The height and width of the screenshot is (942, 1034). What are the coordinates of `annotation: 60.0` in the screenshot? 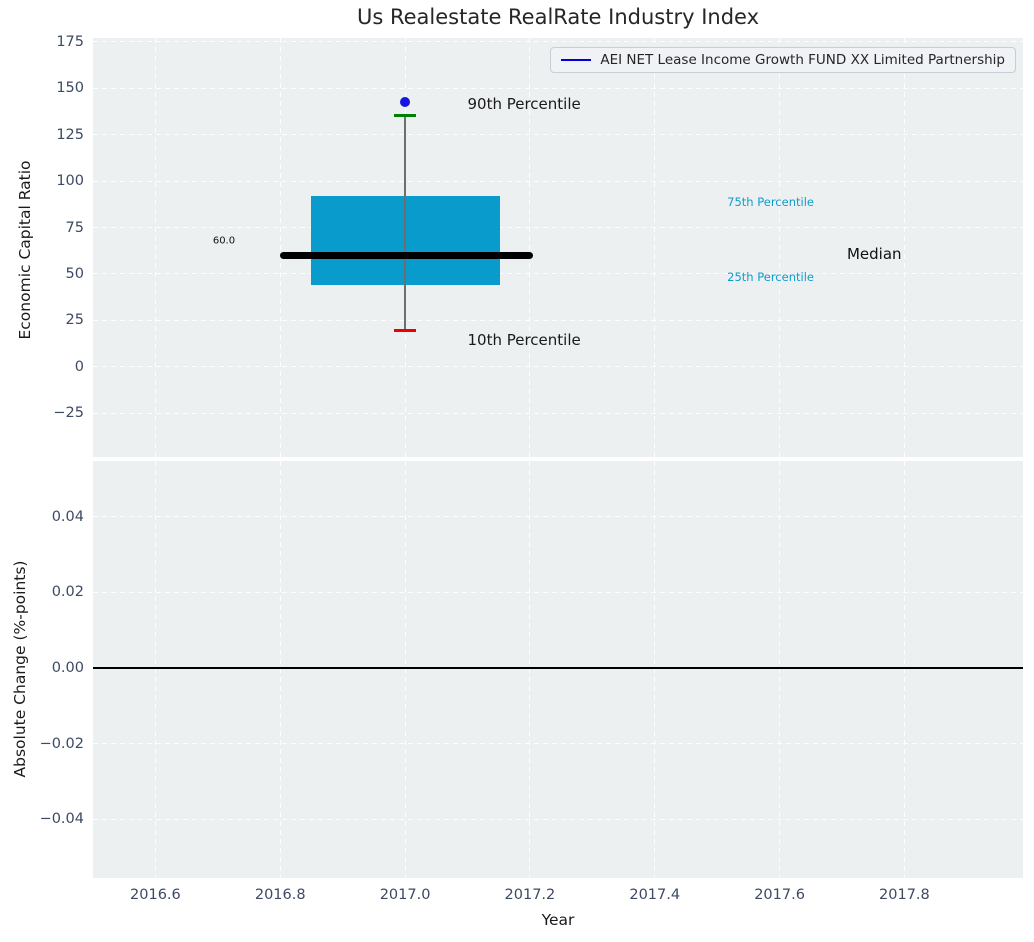 It's located at (224, 241).